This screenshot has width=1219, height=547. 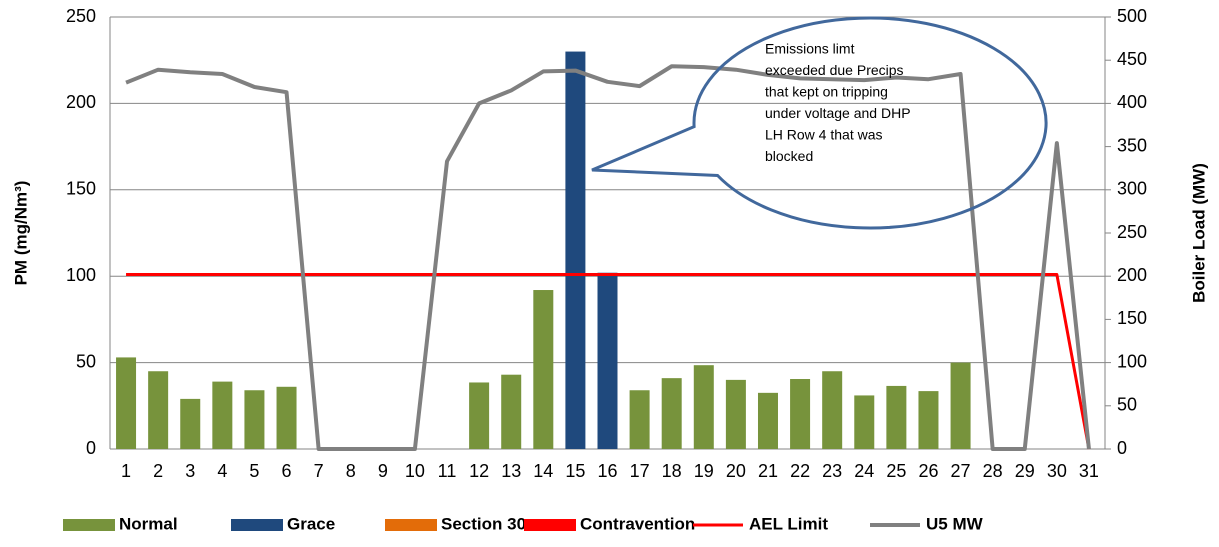 I want to click on x-tick-label: 27, so click(x=961, y=471).